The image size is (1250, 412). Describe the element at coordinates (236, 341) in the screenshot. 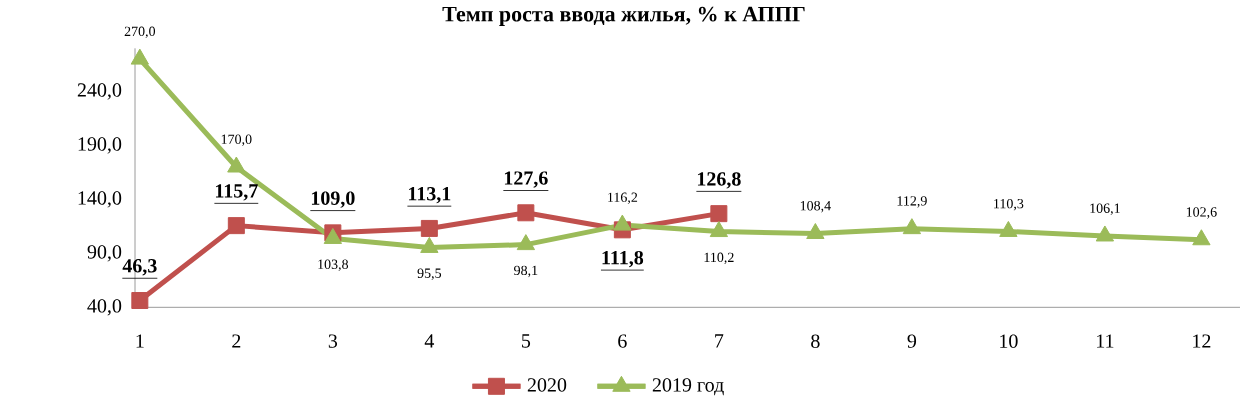

I see `x-tick-label: 2` at that location.